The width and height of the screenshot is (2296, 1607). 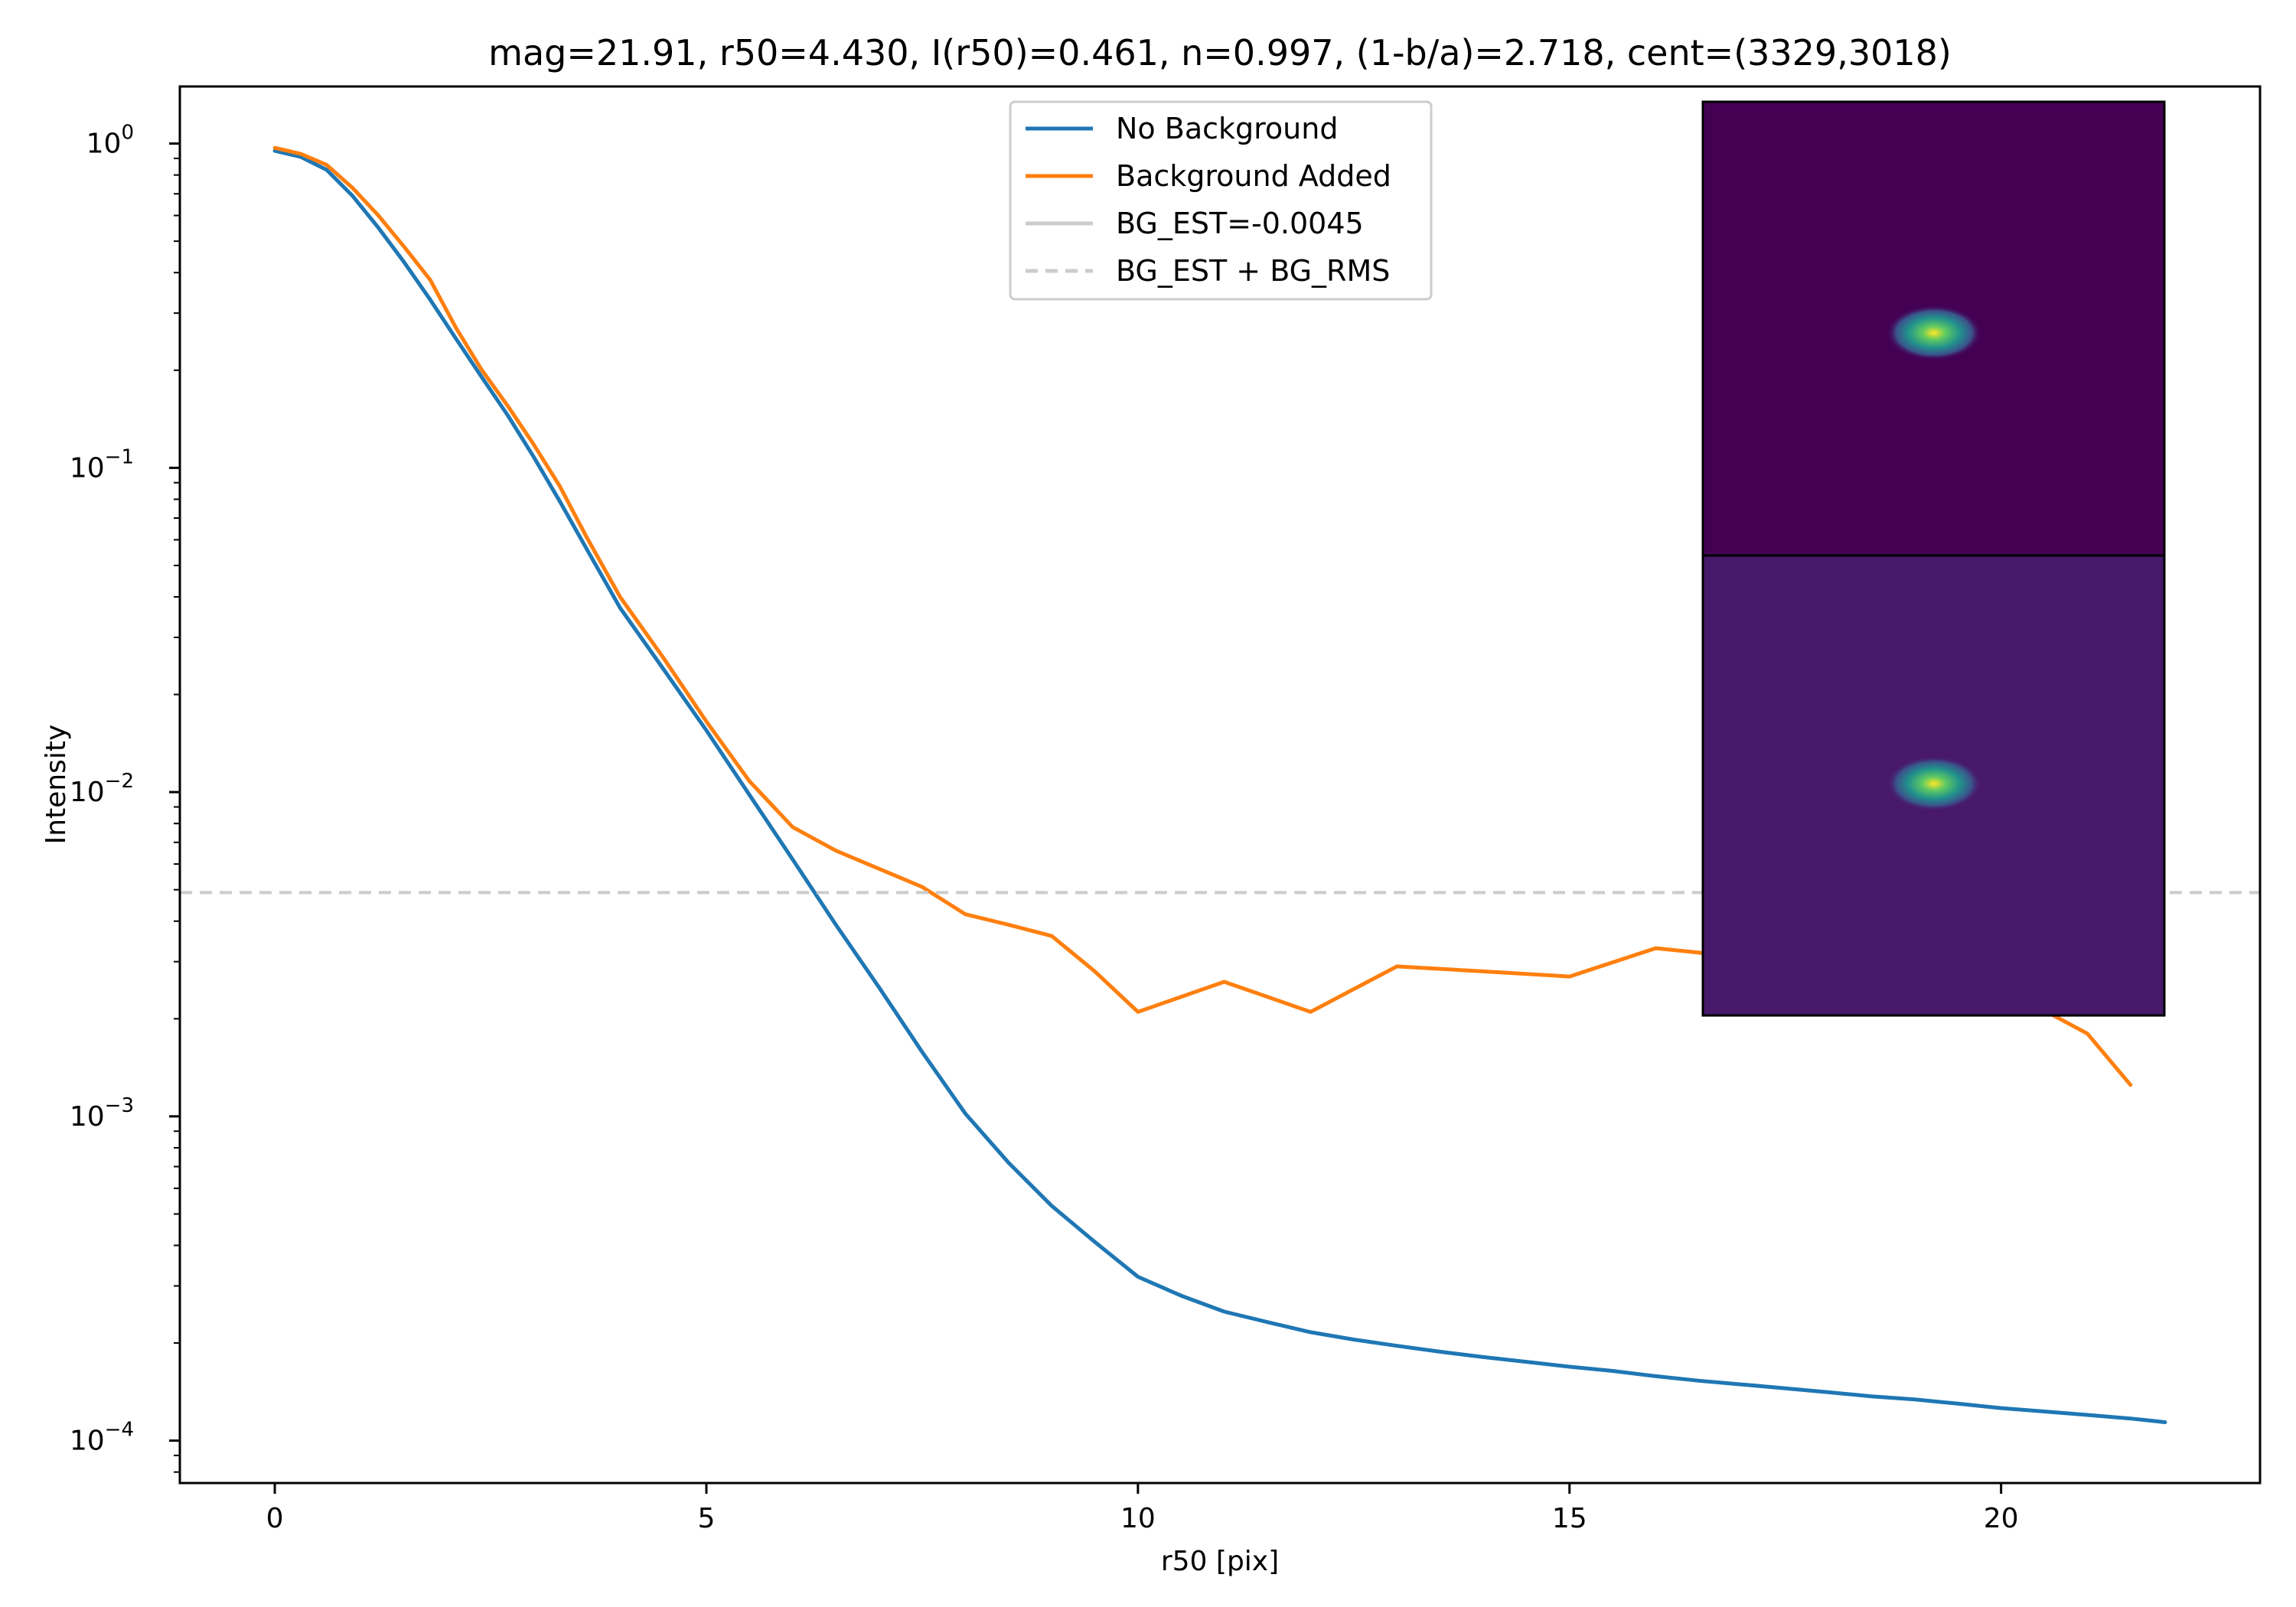 I want to click on legend-label: Background Added, so click(x=1253, y=176).